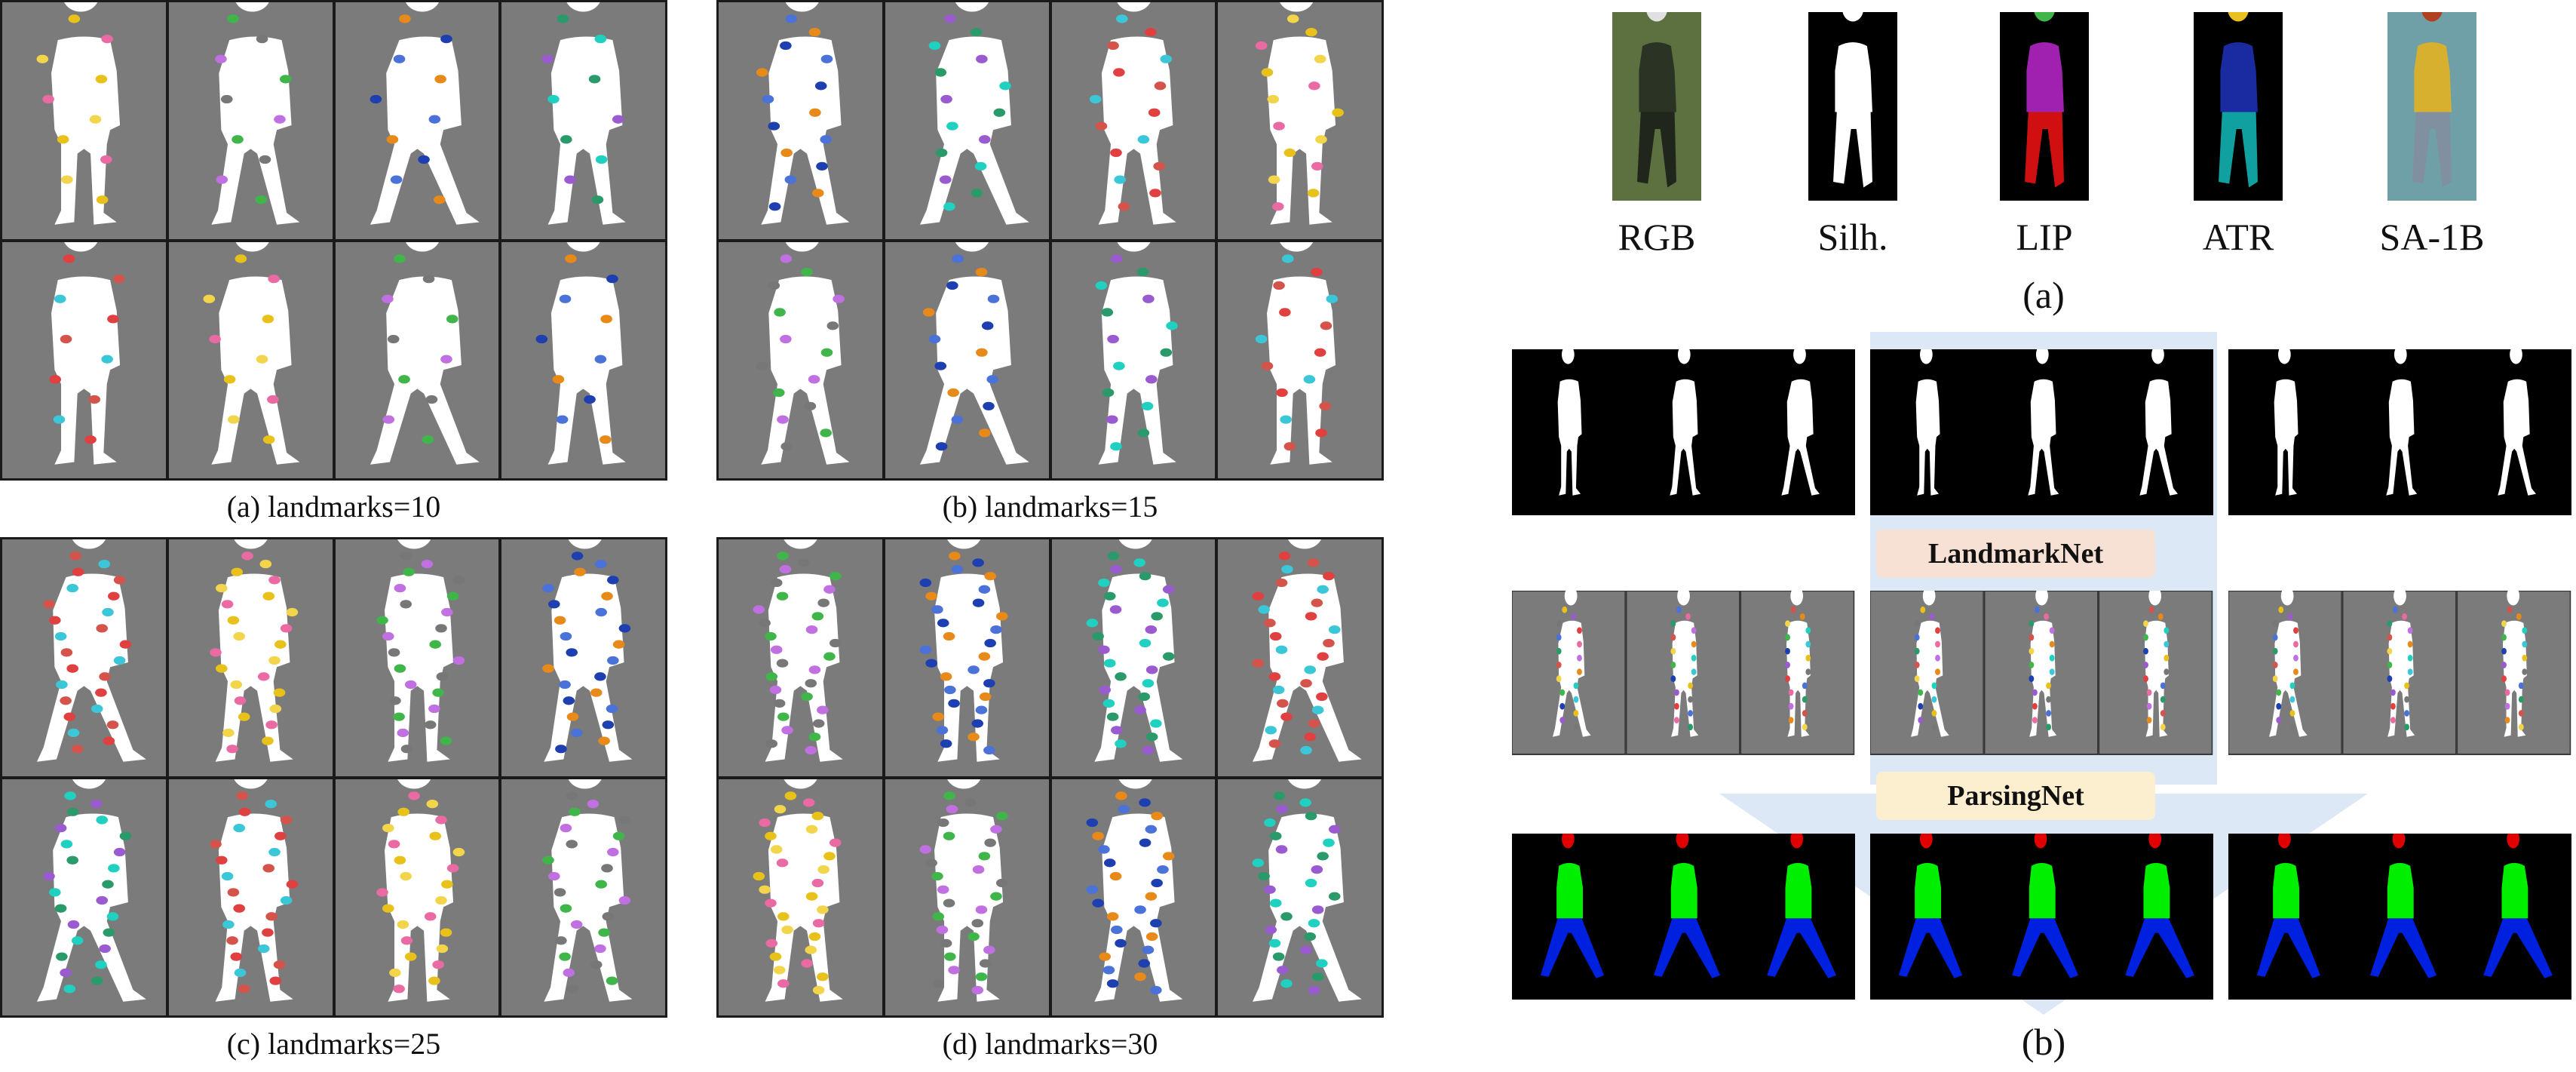  I want to click on thumb-silhouette-image, so click(1852, 106).